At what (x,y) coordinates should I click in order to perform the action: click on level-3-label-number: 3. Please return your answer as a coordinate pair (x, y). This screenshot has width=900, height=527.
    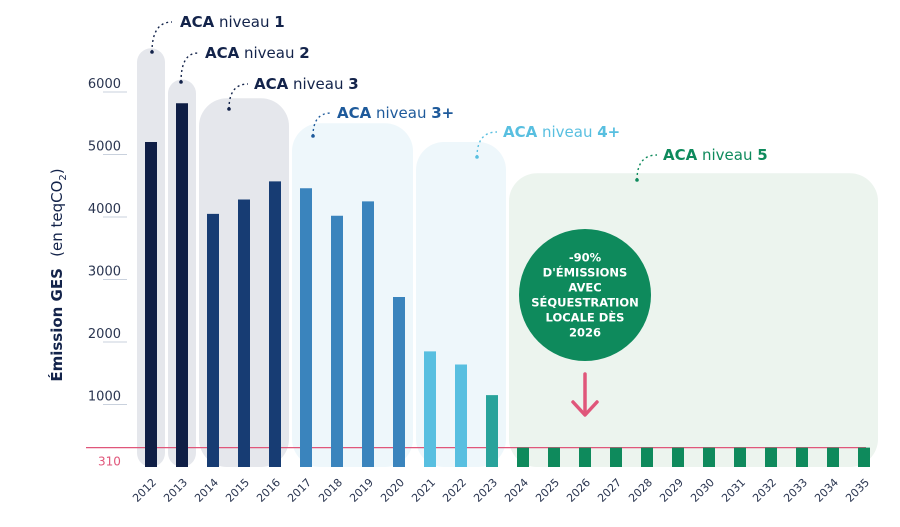
    Looking at the image, I should click on (353, 84).